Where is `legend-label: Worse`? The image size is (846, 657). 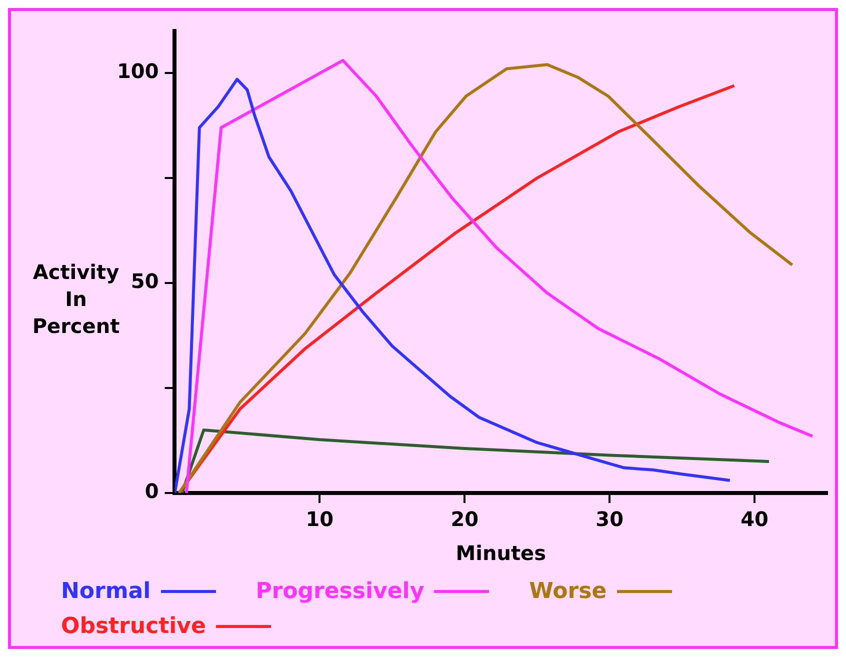 legend-label: Worse is located at coordinates (568, 591).